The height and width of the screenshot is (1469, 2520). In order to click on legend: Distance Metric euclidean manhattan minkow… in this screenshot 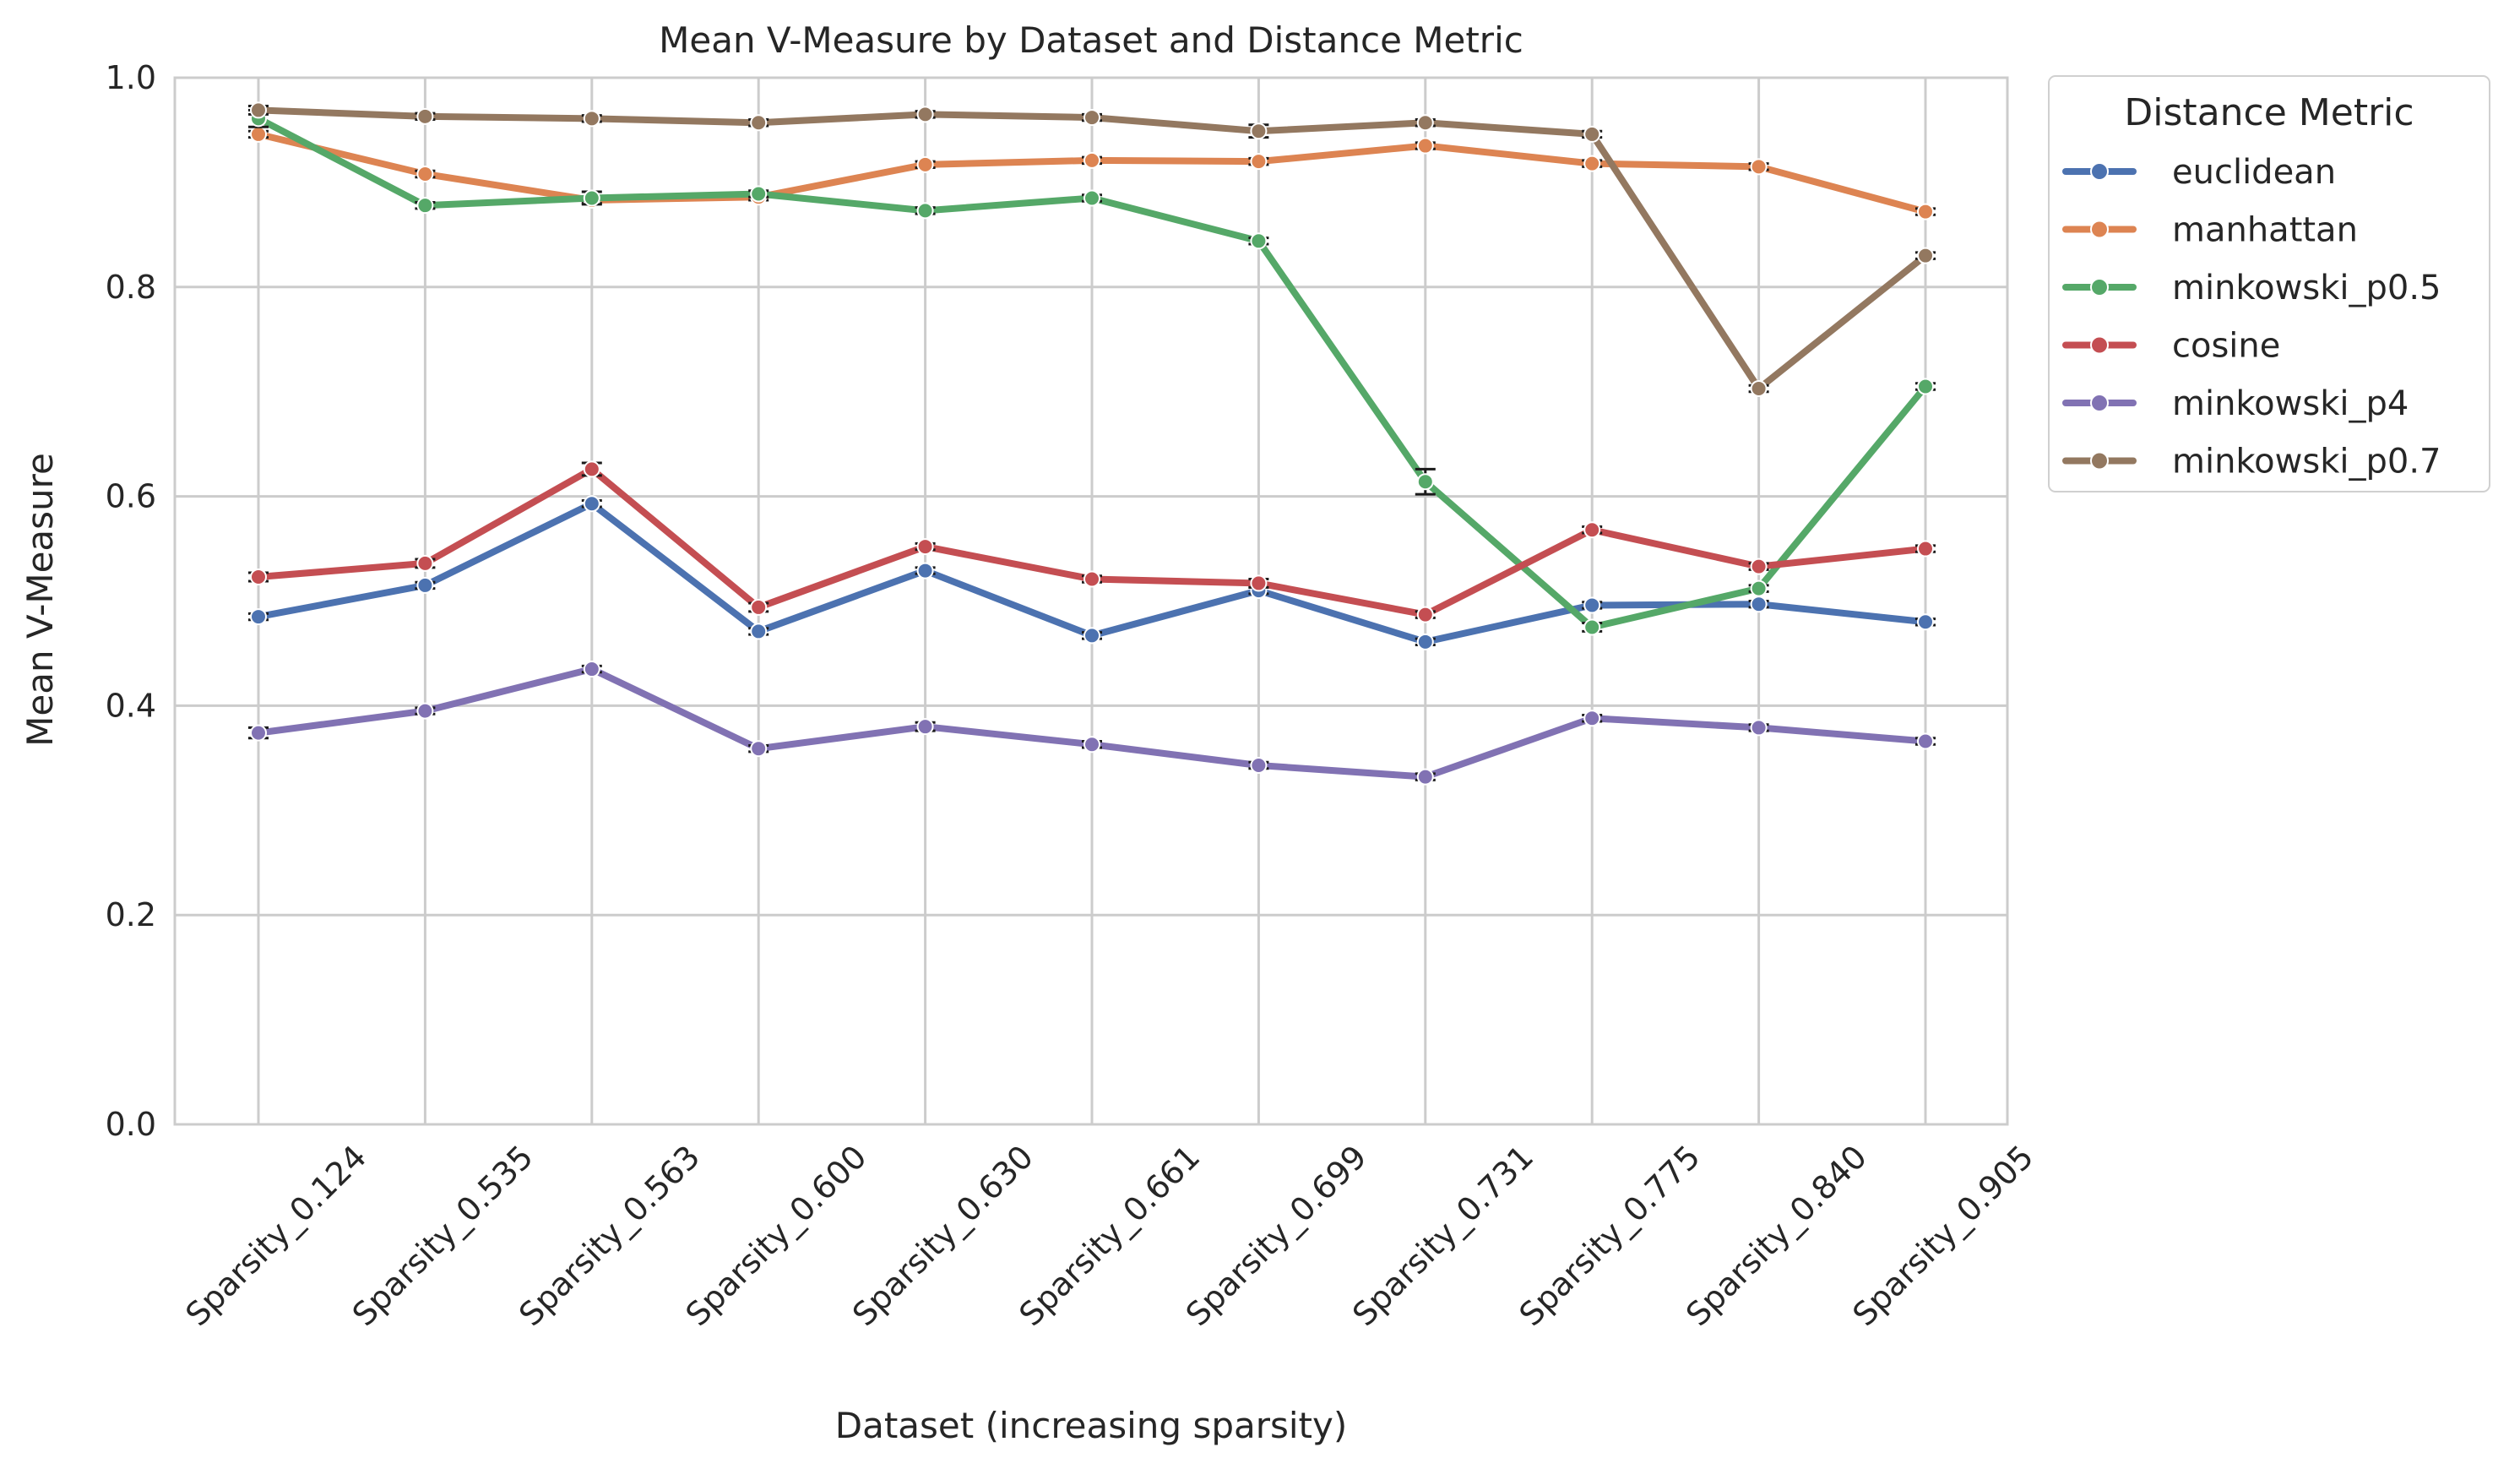, I will do `click(2269, 283)`.